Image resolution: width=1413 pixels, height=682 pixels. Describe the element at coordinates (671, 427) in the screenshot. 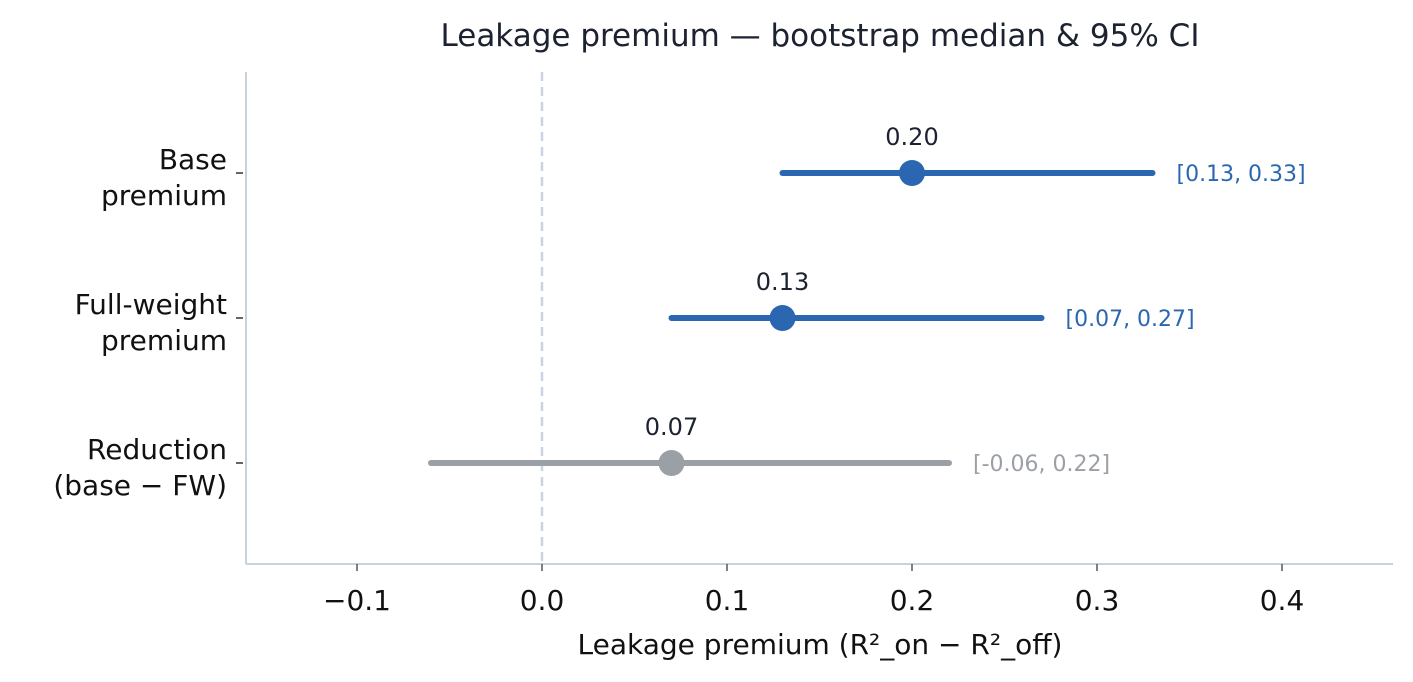

I see `median-value-label: 0.07` at that location.